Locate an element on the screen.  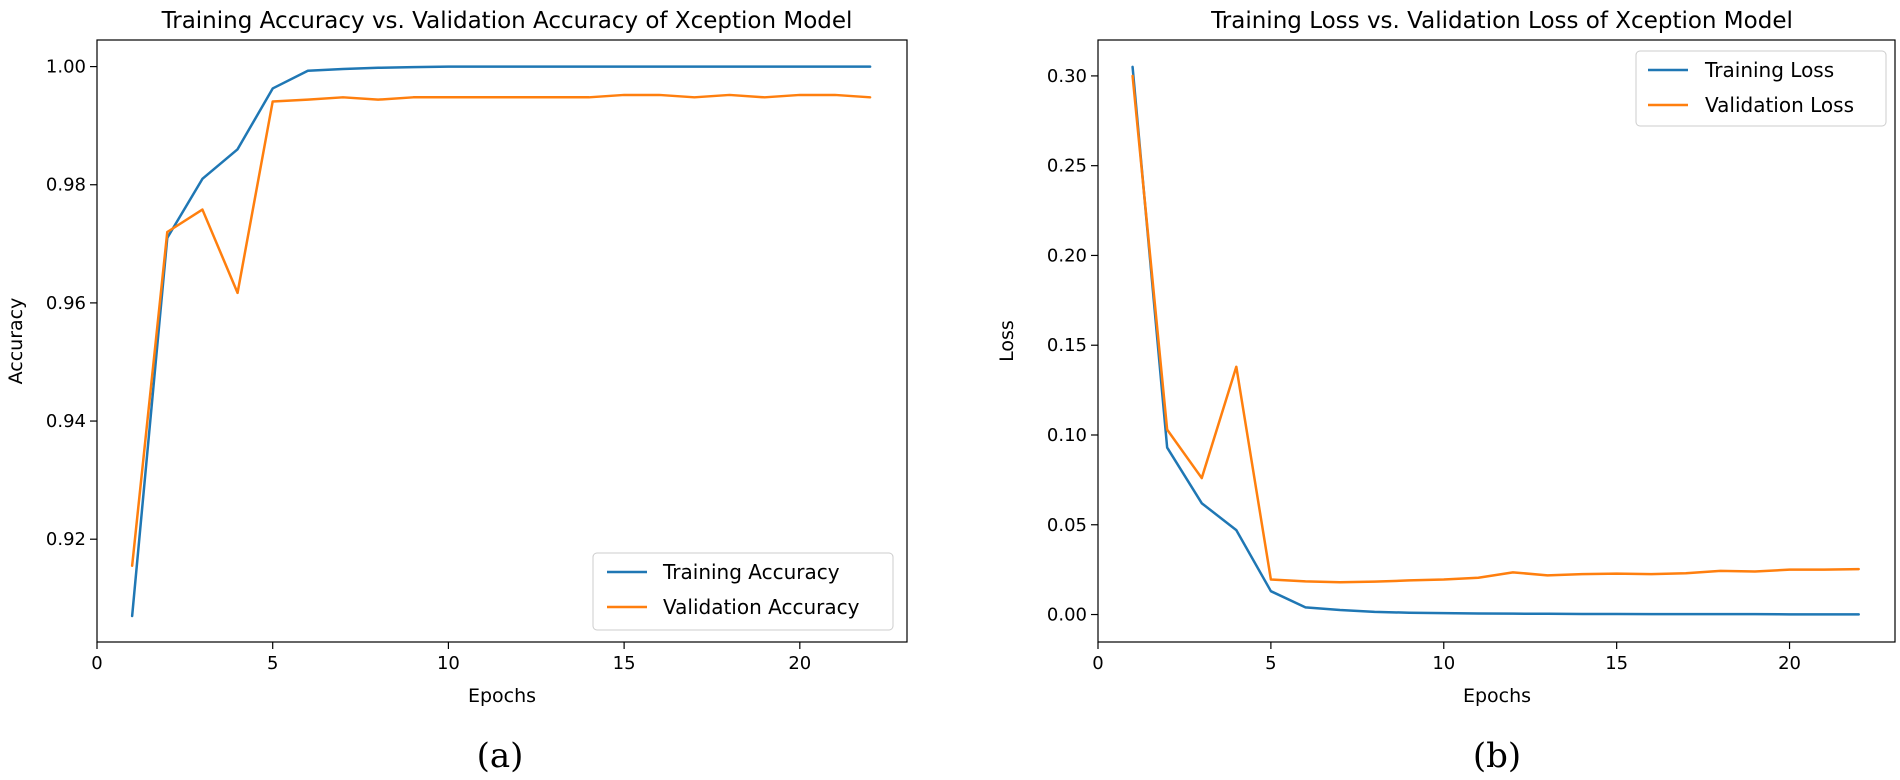
loss-y-tick-label: 0.25 is located at coordinates (1067, 166).